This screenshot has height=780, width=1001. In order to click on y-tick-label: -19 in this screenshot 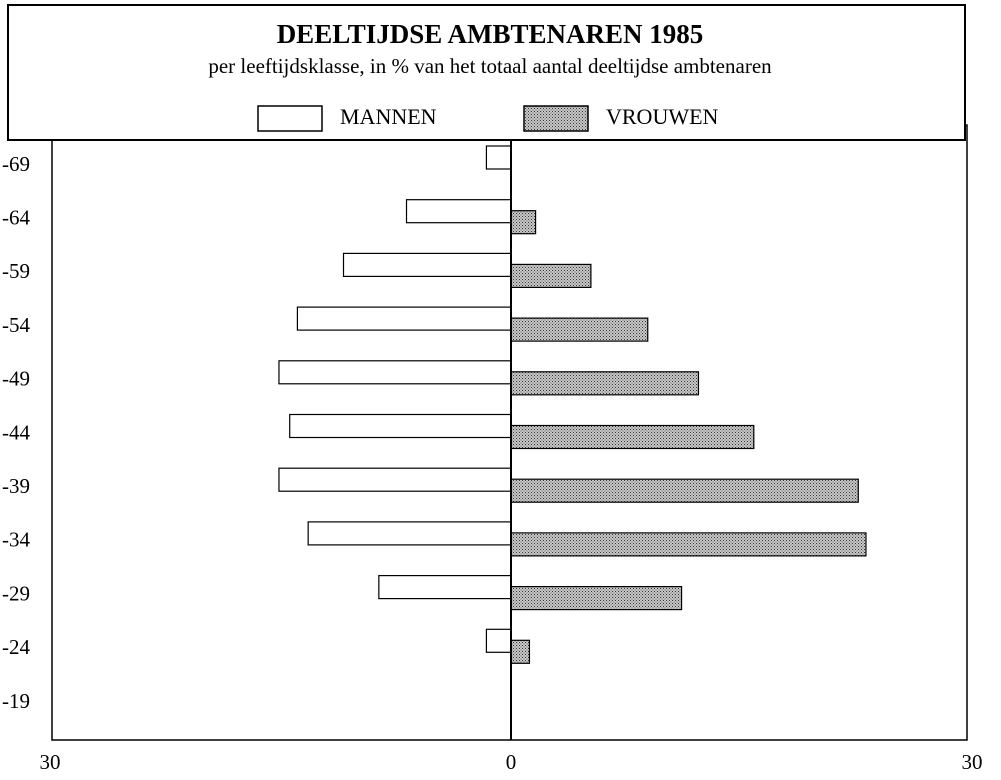, I will do `click(16, 701)`.